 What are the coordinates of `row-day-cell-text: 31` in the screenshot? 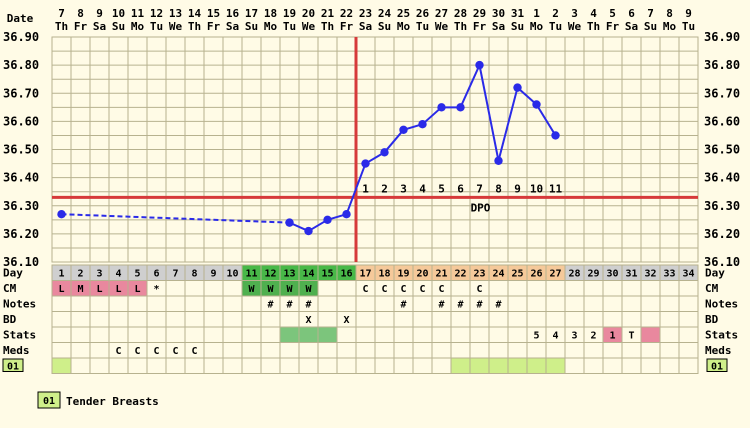 It's located at (631, 274).